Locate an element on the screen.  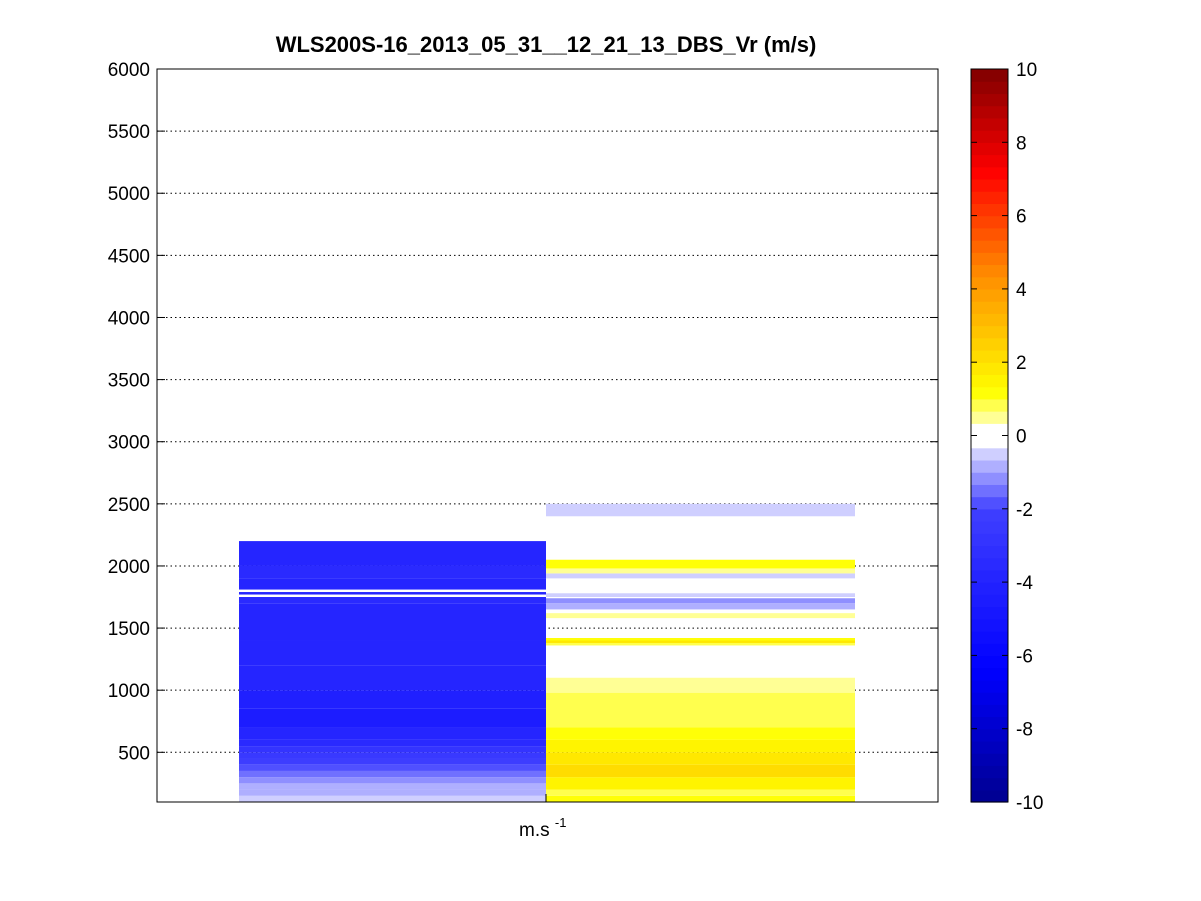
colorbar-tick-label: -2 is located at coordinates (1024, 510).